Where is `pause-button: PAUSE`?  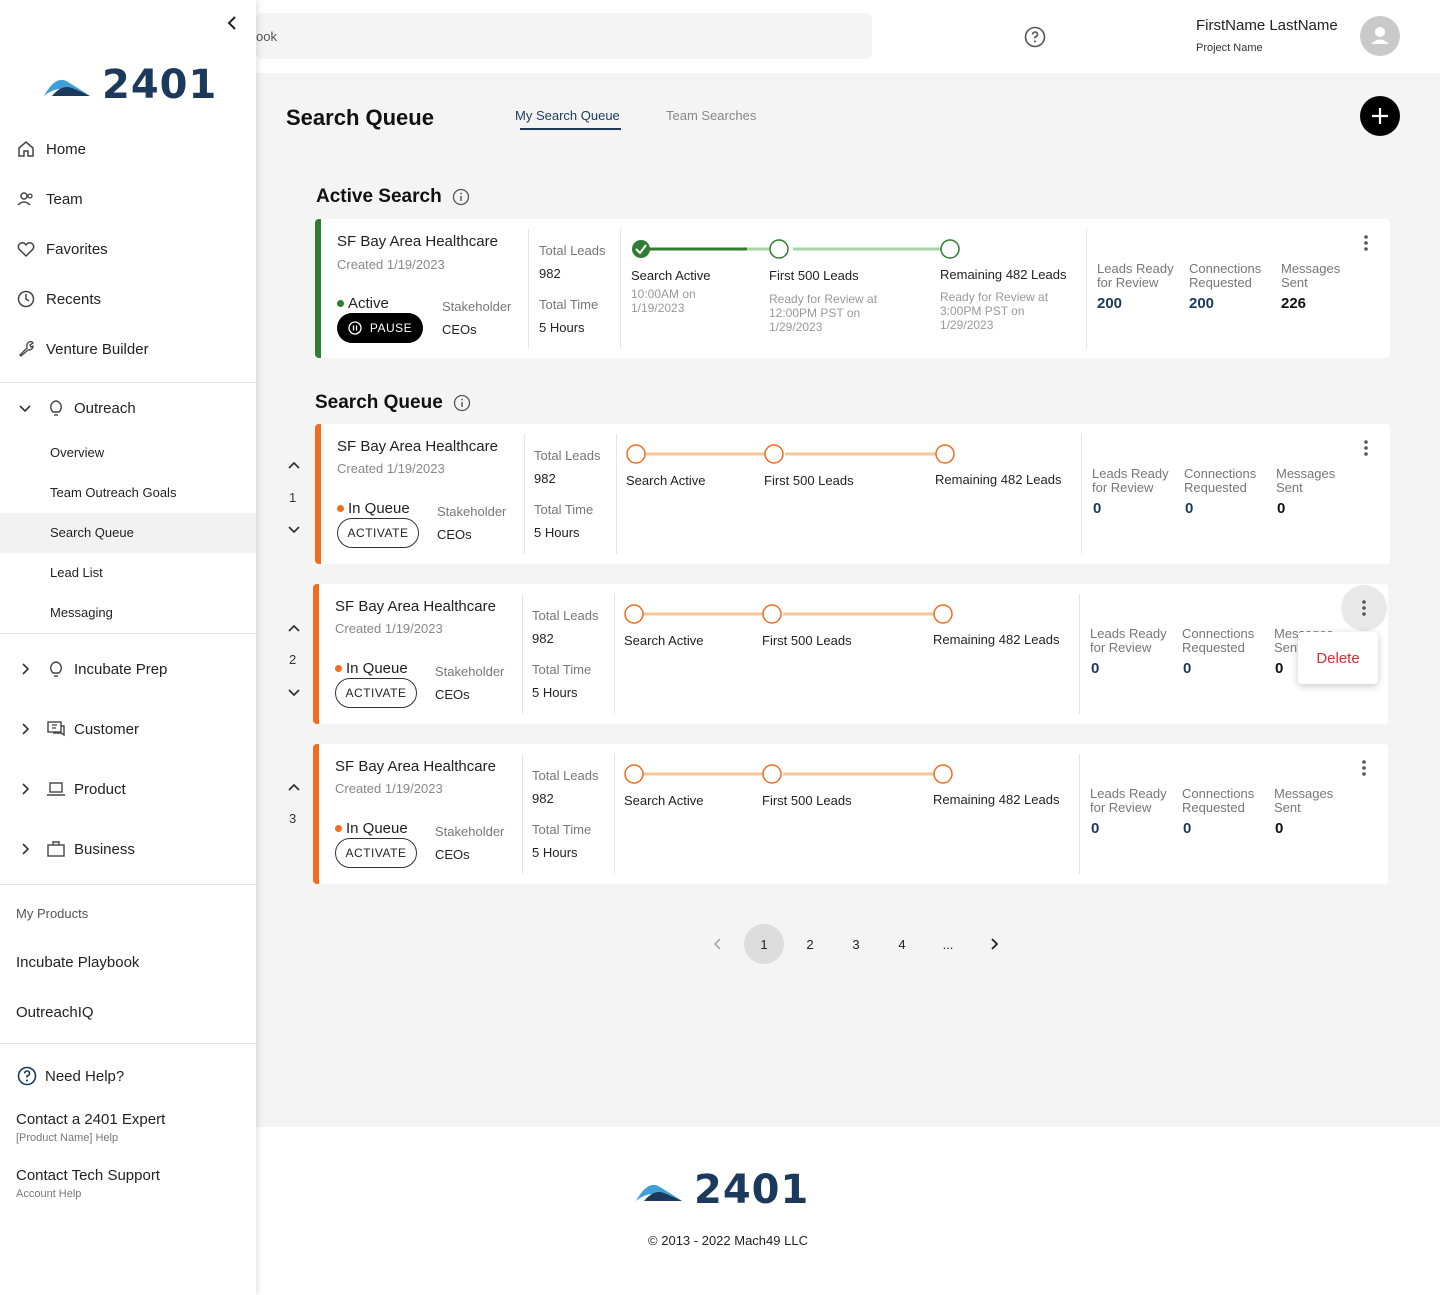
pause-button: PAUSE is located at coordinates (380, 328).